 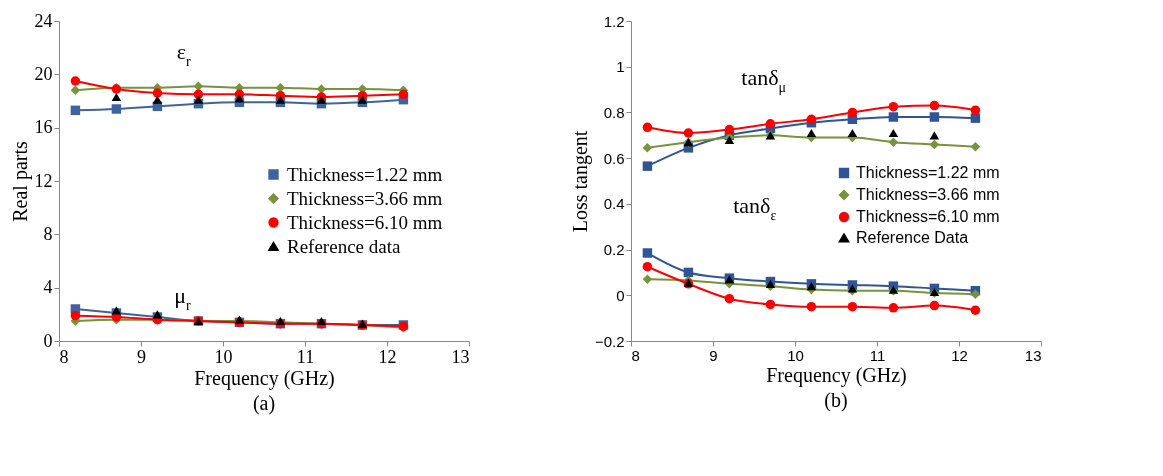 I want to click on y-tick-label: −0.2, so click(x=609, y=341).